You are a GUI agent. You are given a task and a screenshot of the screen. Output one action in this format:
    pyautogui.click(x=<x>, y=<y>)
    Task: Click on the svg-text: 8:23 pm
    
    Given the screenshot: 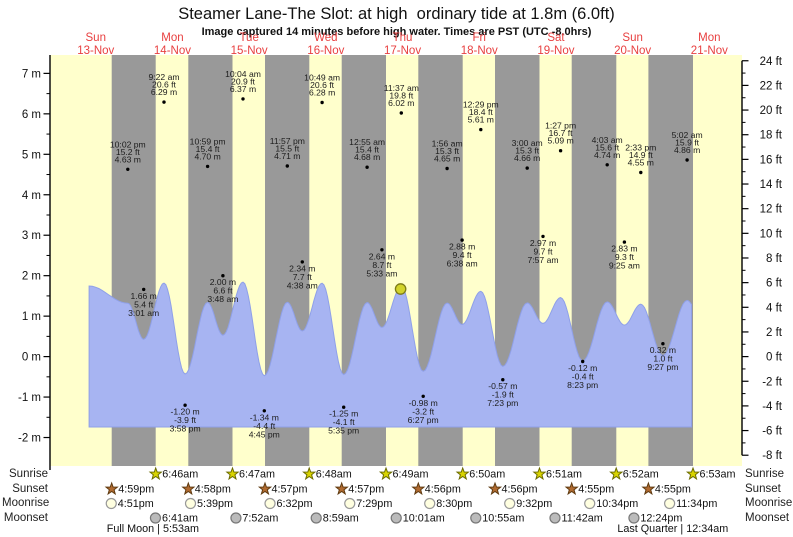 What is the action you would take?
    pyautogui.click(x=582, y=385)
    